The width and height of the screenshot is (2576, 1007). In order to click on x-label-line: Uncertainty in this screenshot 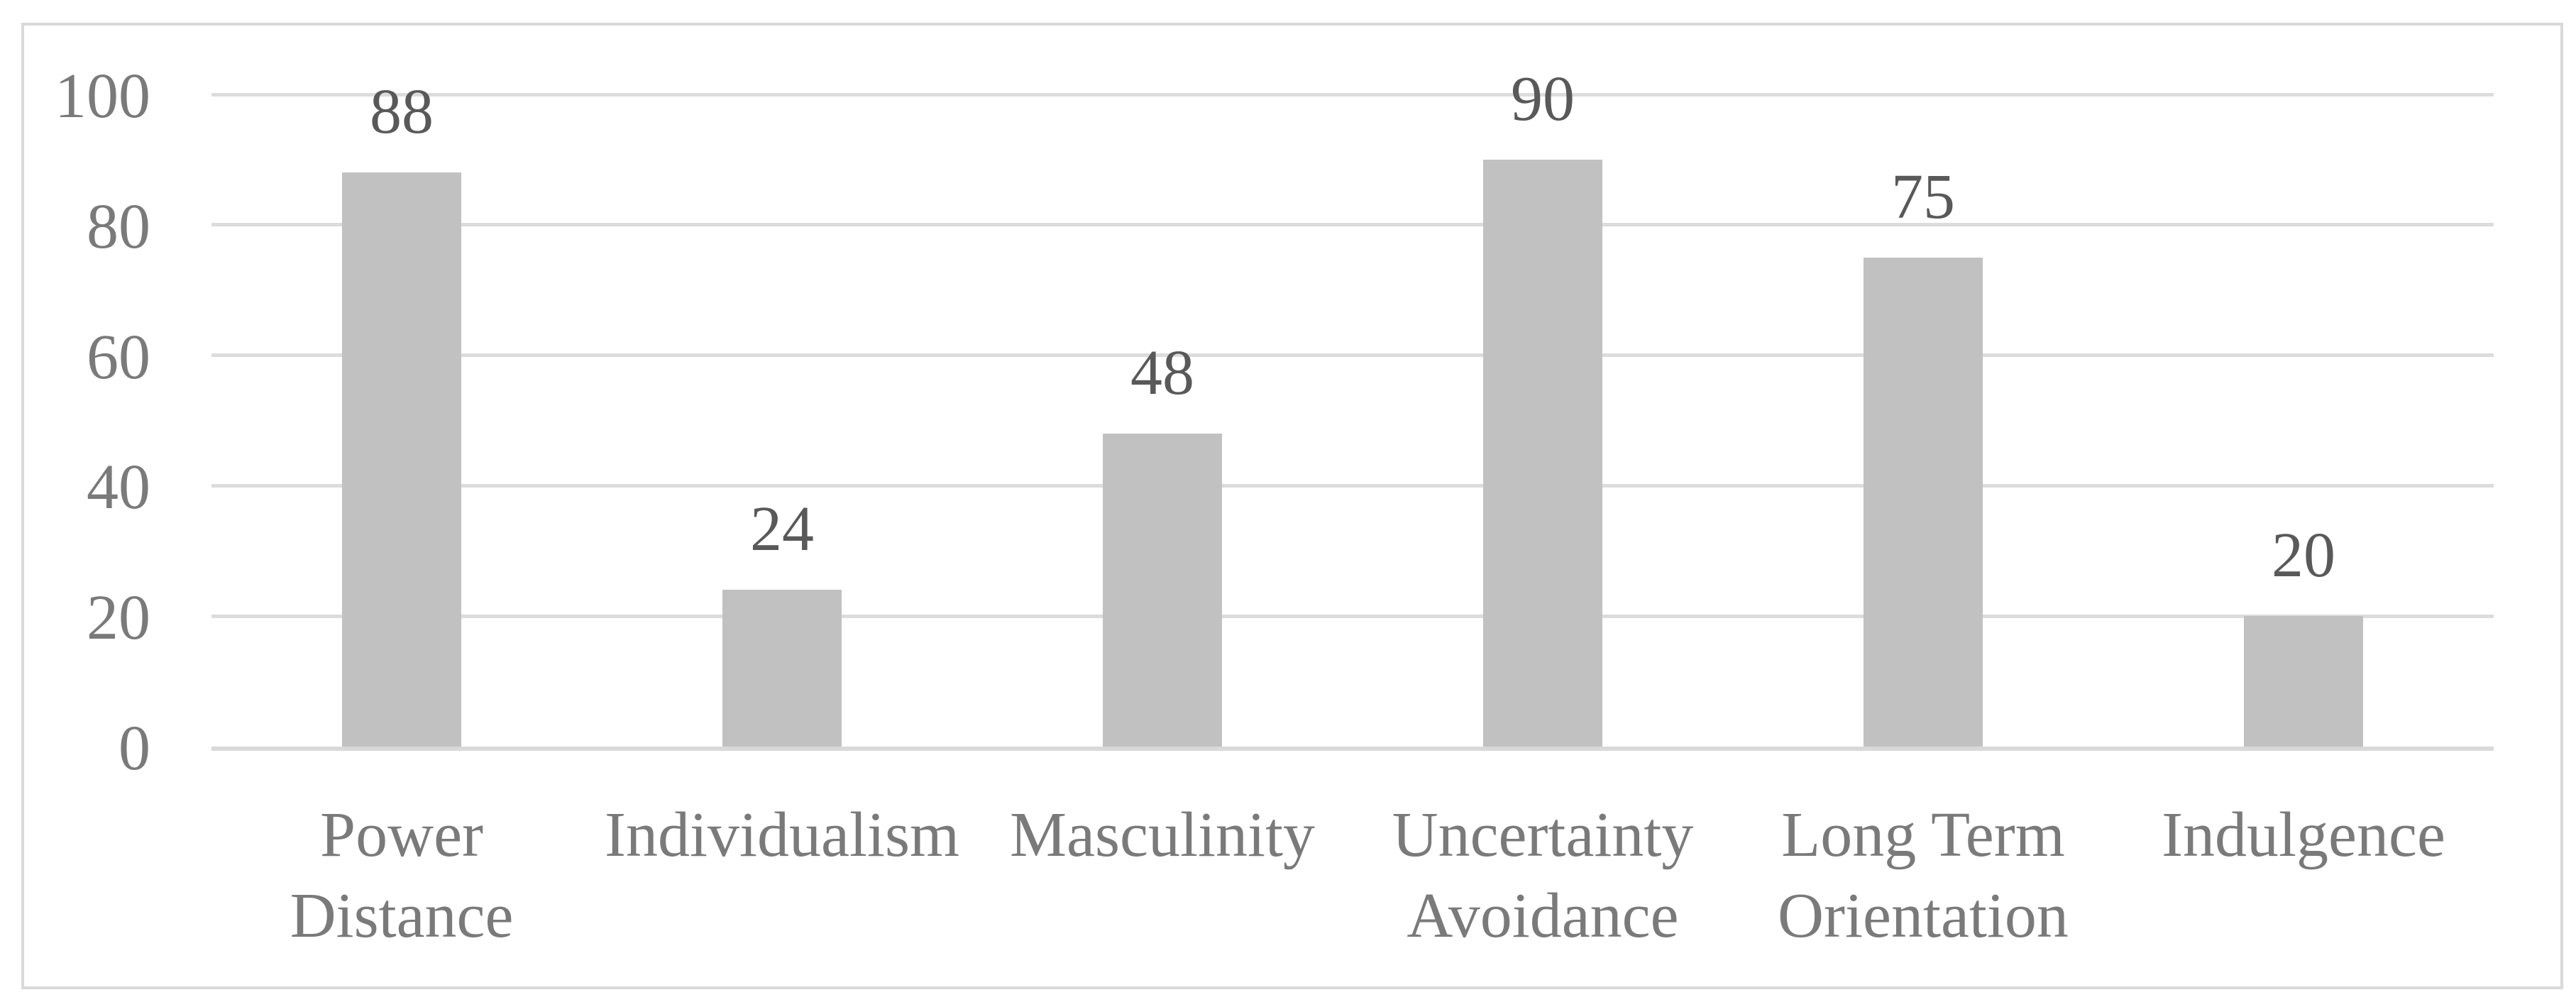, I will do `click(1543, 835)`.